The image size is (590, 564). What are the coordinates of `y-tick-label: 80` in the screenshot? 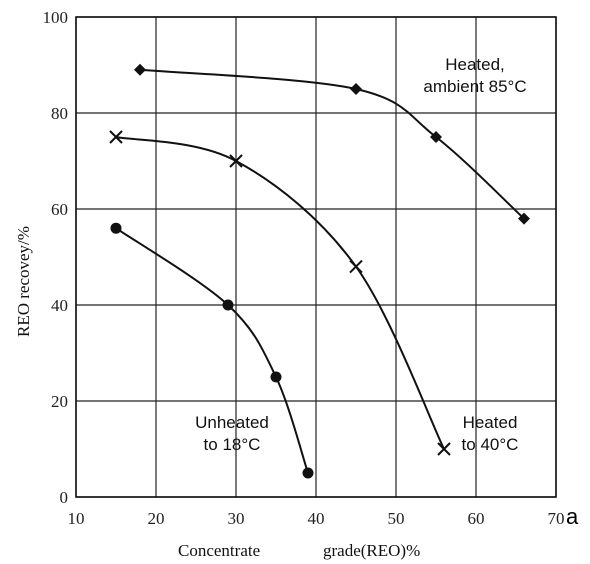 It's located at (59, 113).